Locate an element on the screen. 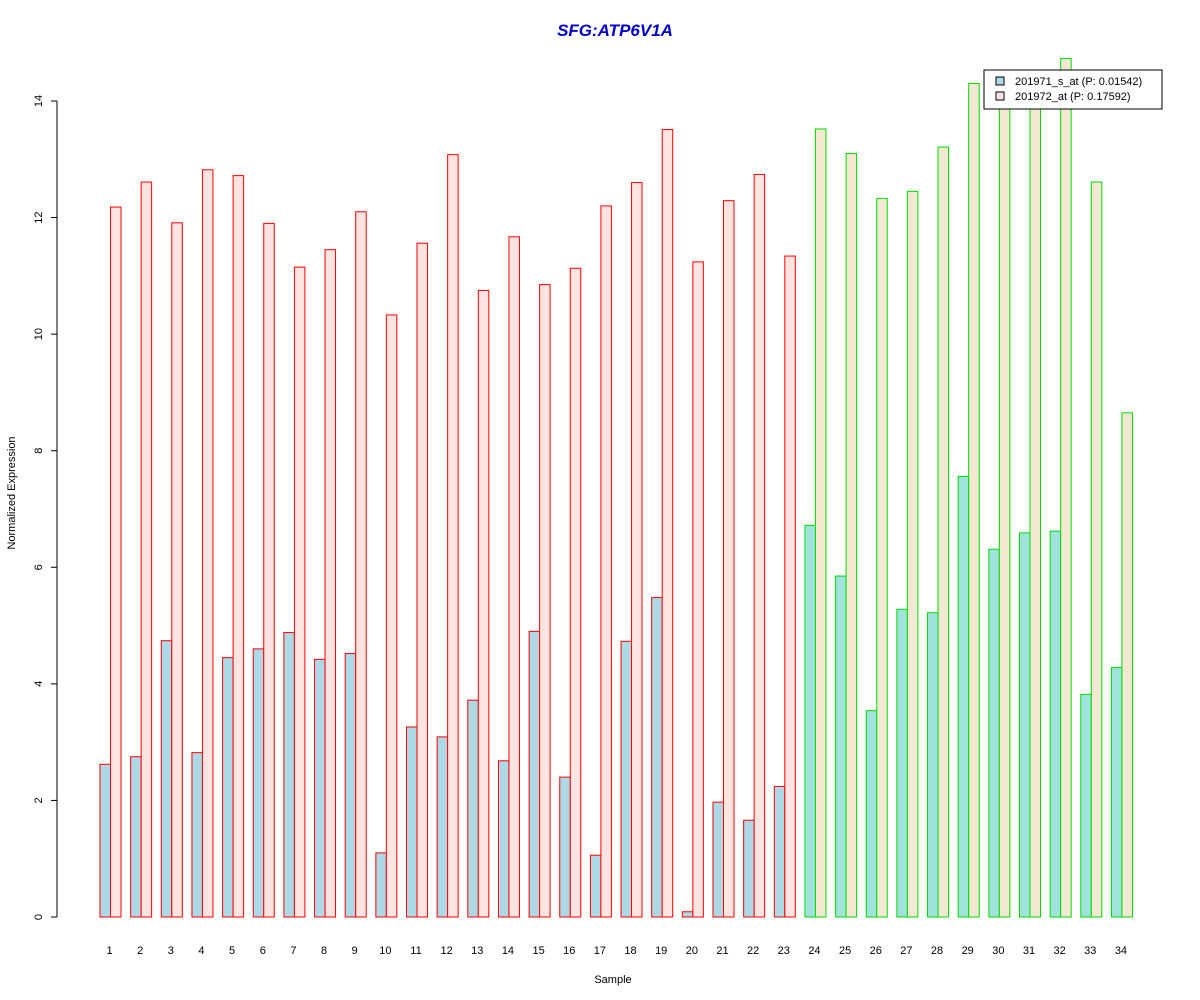  x-tick-label: 26 is located at coordinates (876, 951).